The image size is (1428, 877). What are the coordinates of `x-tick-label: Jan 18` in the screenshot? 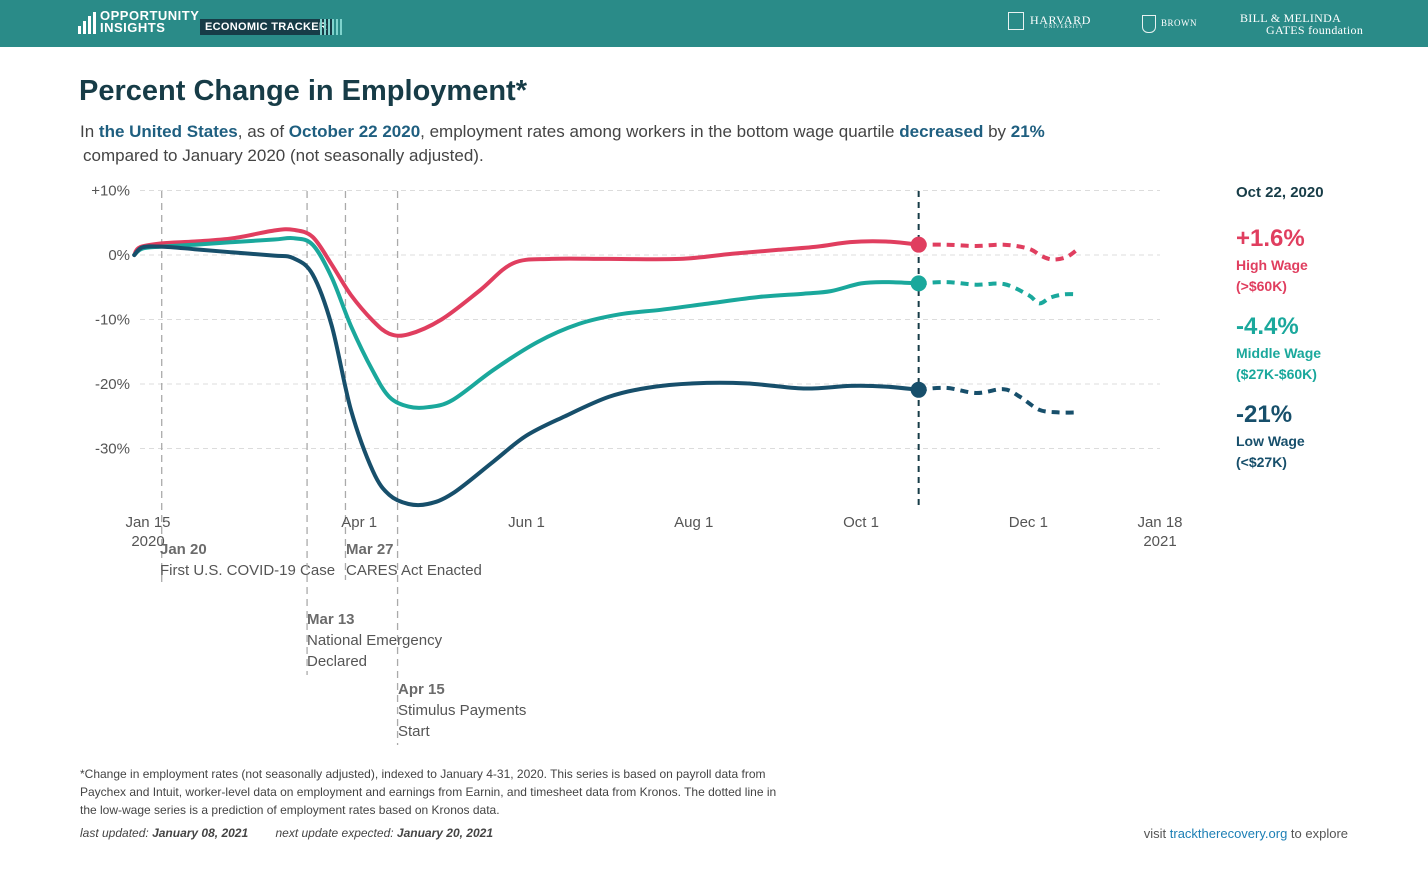 It's located at (1159, 522).